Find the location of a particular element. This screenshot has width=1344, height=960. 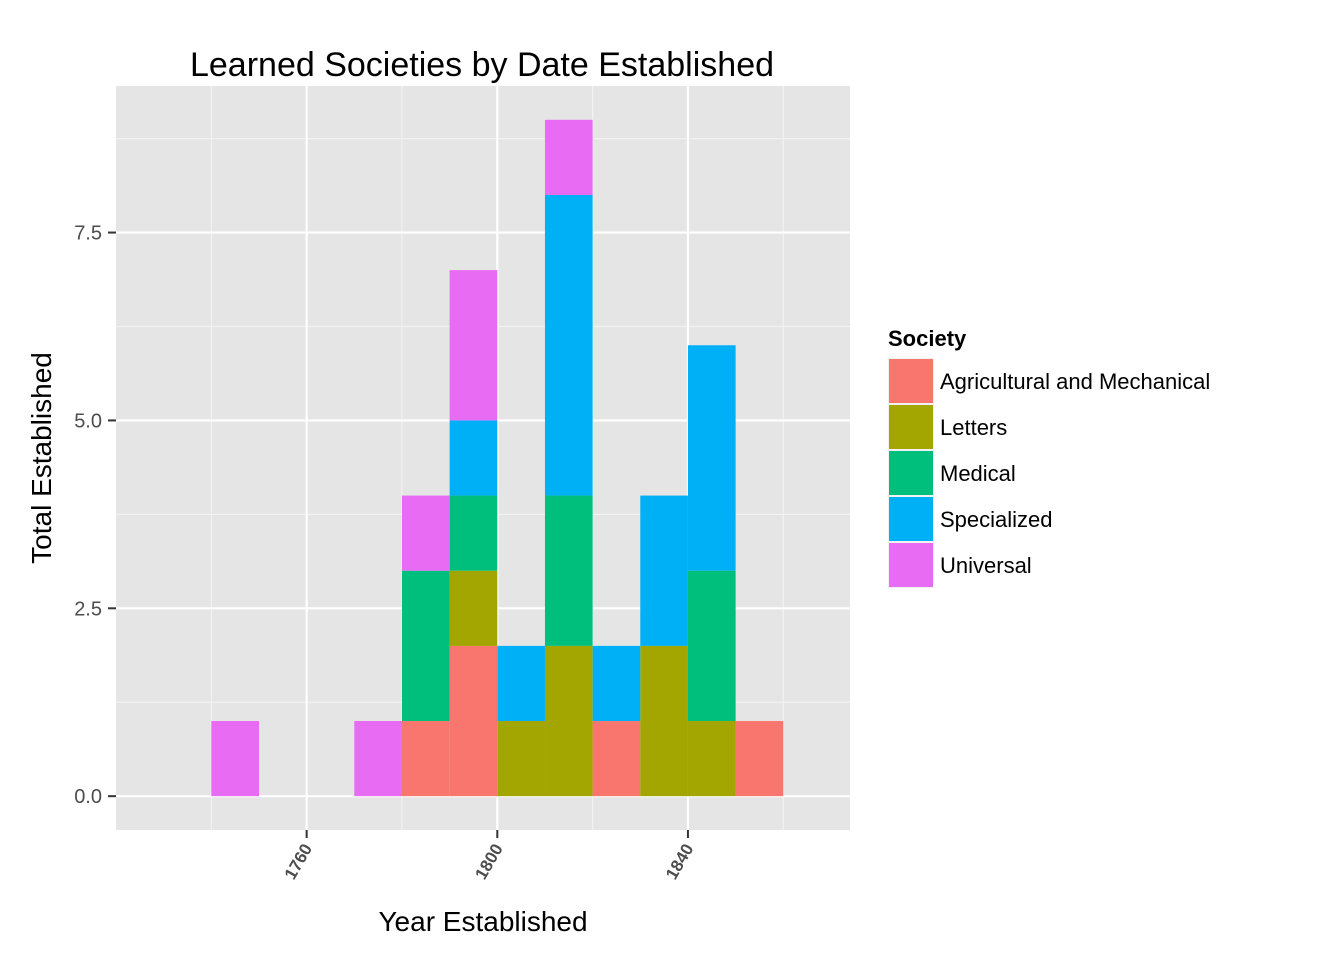

chart-title: Learned Societies by Date Established is located at coordinates (482, 65).